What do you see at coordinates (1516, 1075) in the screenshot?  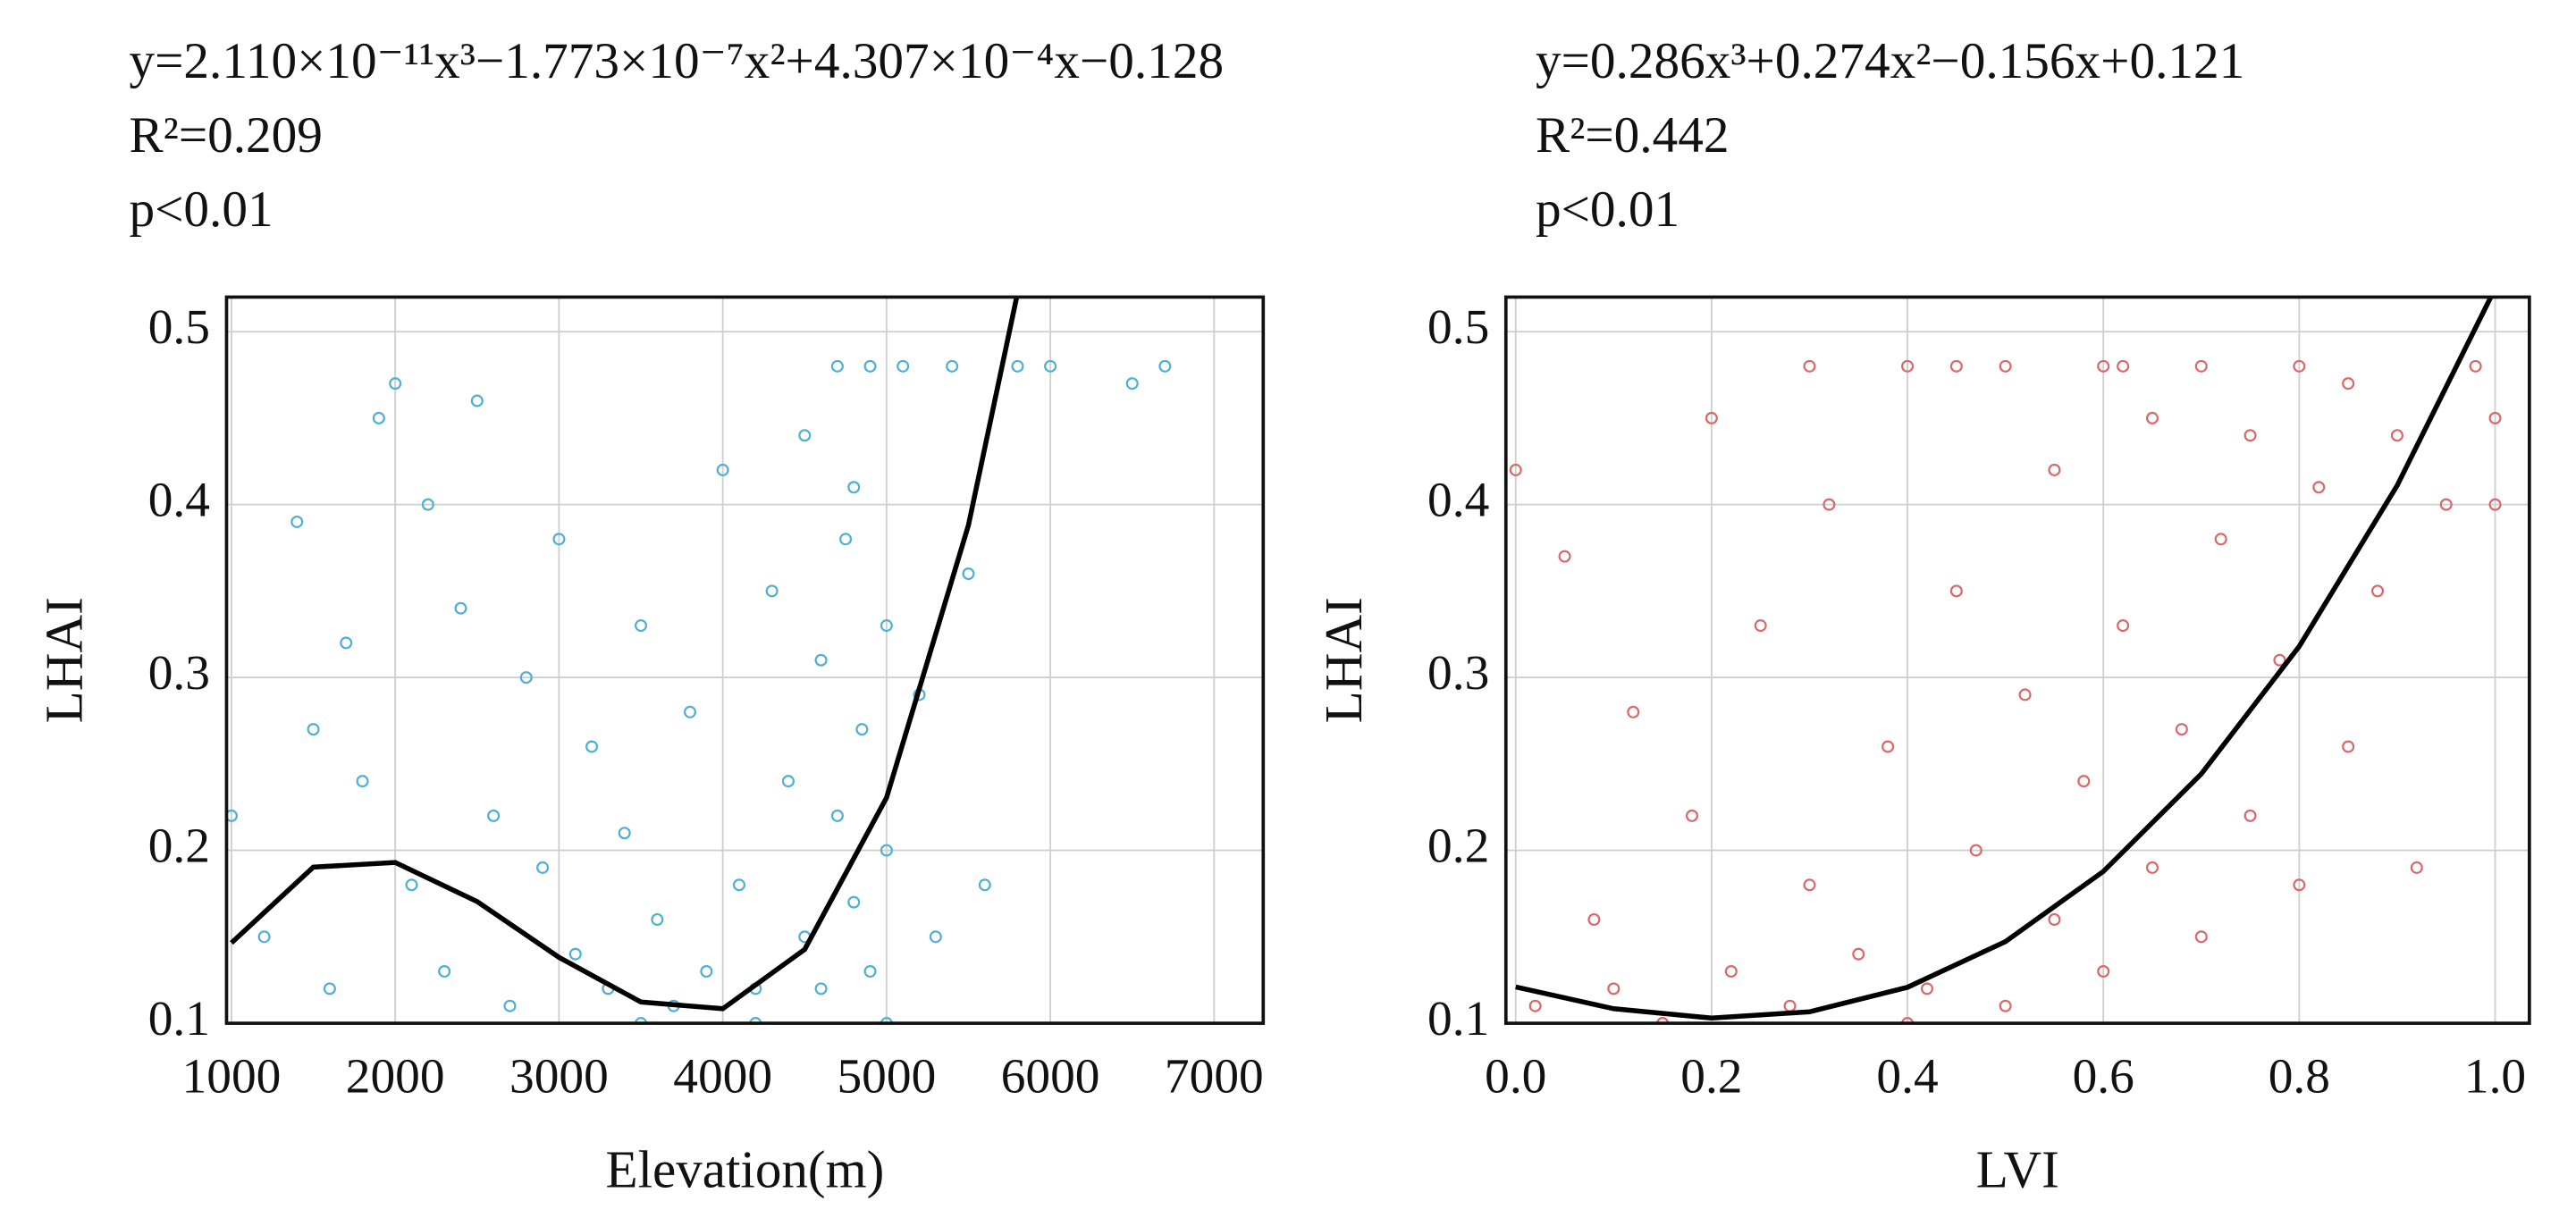 I see `x-tick-label: 0.0` at bounding box center [1516, 1075].